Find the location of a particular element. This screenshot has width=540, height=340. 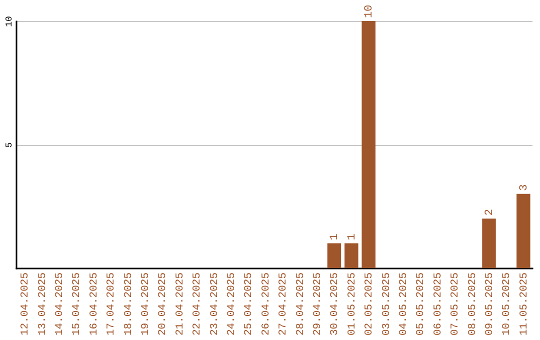

x-tick-label: 27.04.2025 is located at coordinates (284, 304).